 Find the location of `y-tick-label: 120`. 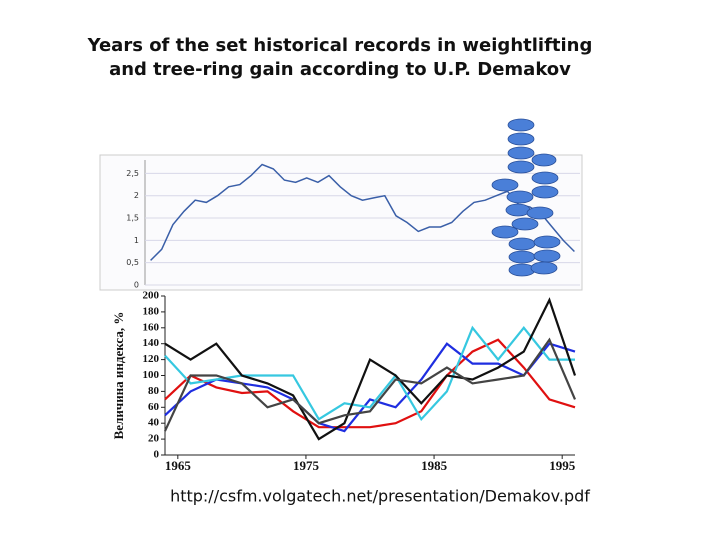

y-tick-label: 120 is located at coordinates (151, 359).